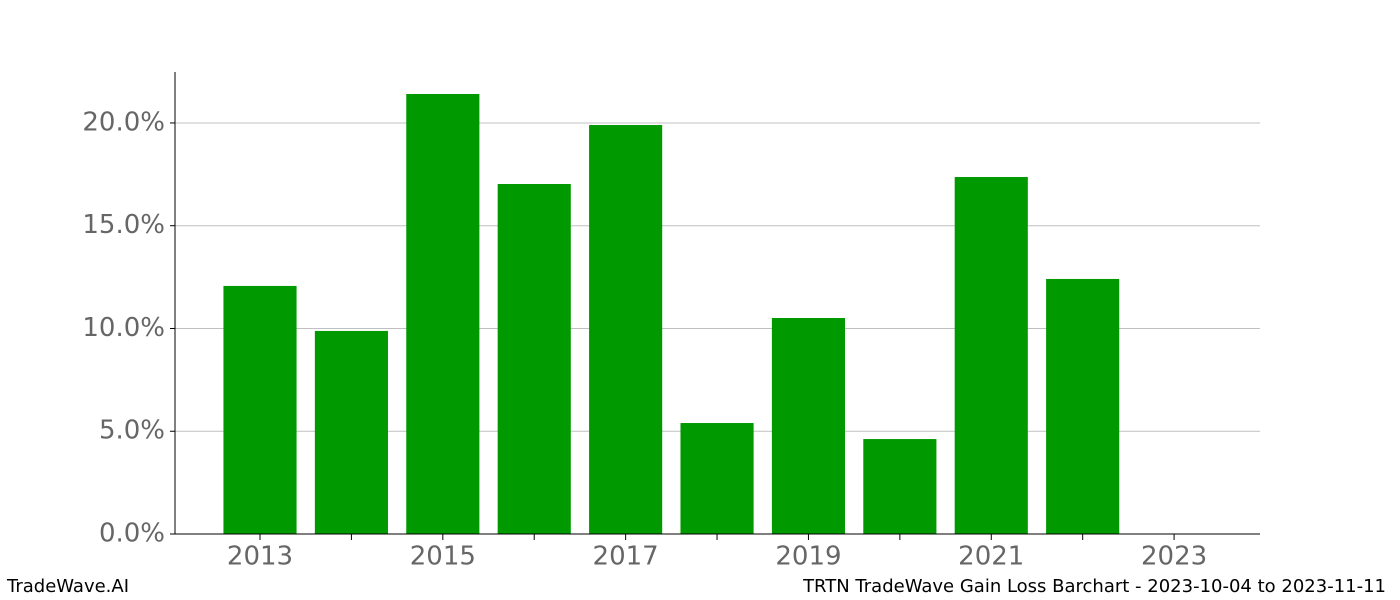 The image size is (1400, 600). What do you see at coordinates (1174, 557) in the screenshot?
I see `x-tick-label: 2023` at bounding box center [1174, 557].